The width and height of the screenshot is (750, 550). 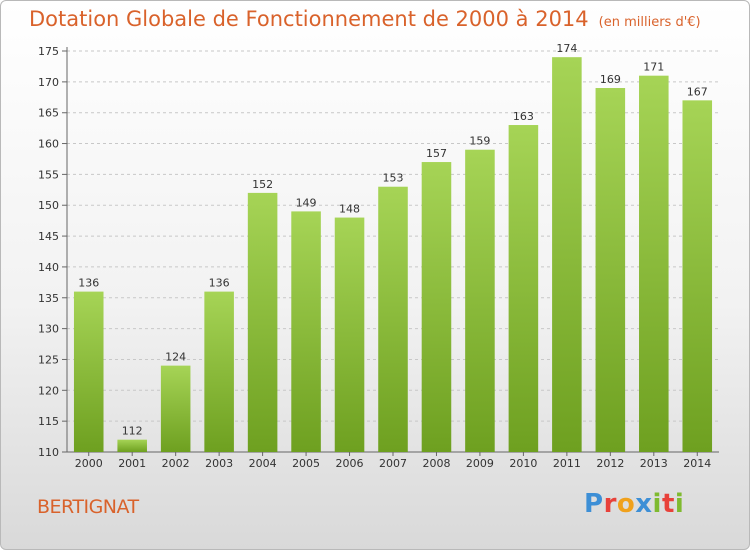 I want to click on y-tick-label: 165, so click(x=48, y=113).